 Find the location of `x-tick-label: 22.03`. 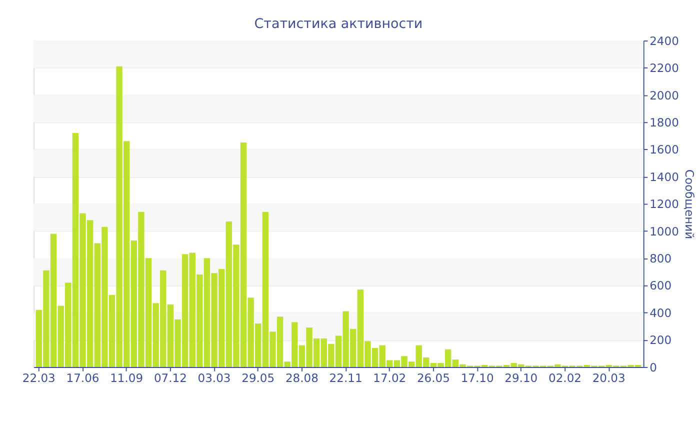

x-tick-label: 22.03 is located at coordinates (39, 377).